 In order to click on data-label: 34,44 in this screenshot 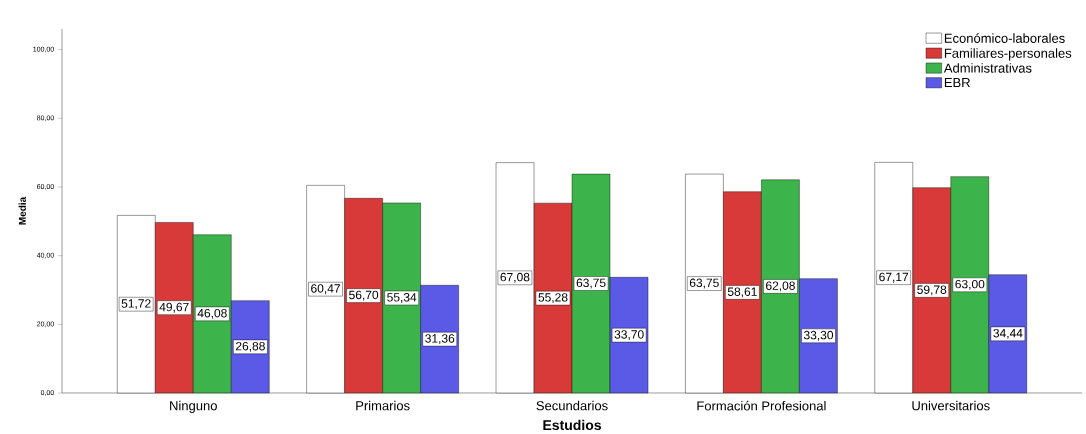, I will do `click(1008, 333)`.